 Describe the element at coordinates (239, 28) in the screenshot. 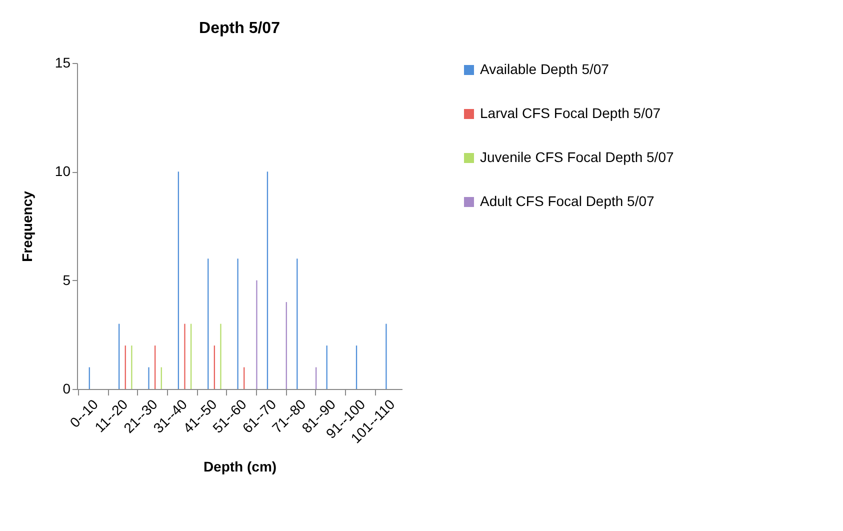

I see `chart-title: Depth 5/07` at that location.